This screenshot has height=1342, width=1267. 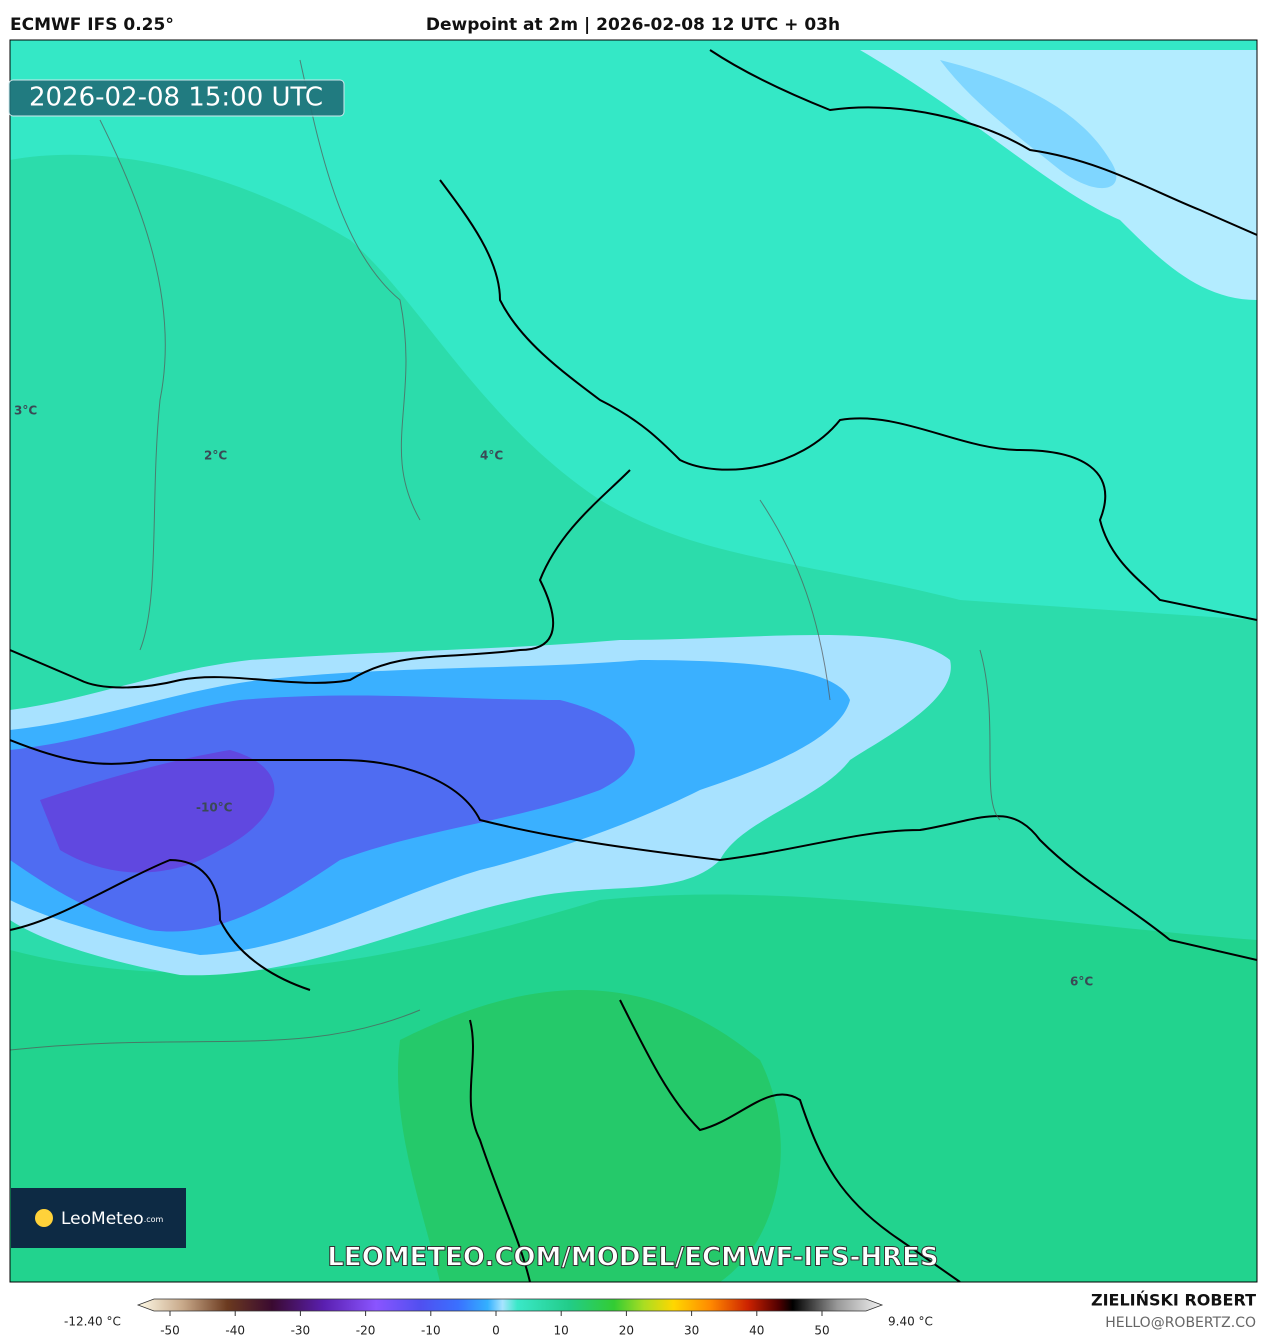 I want to click on colorbar-tick-label: -30, so click(x=301, y=1331).